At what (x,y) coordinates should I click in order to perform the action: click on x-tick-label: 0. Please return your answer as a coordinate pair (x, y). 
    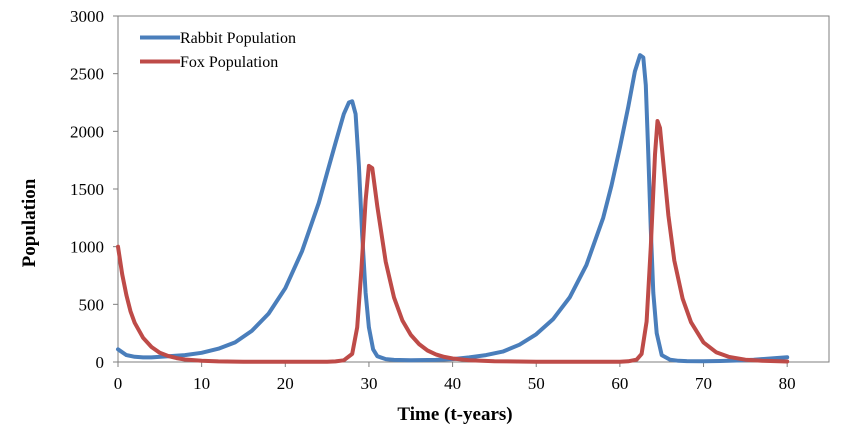
    Looking at the image, I should click on (118, 383).